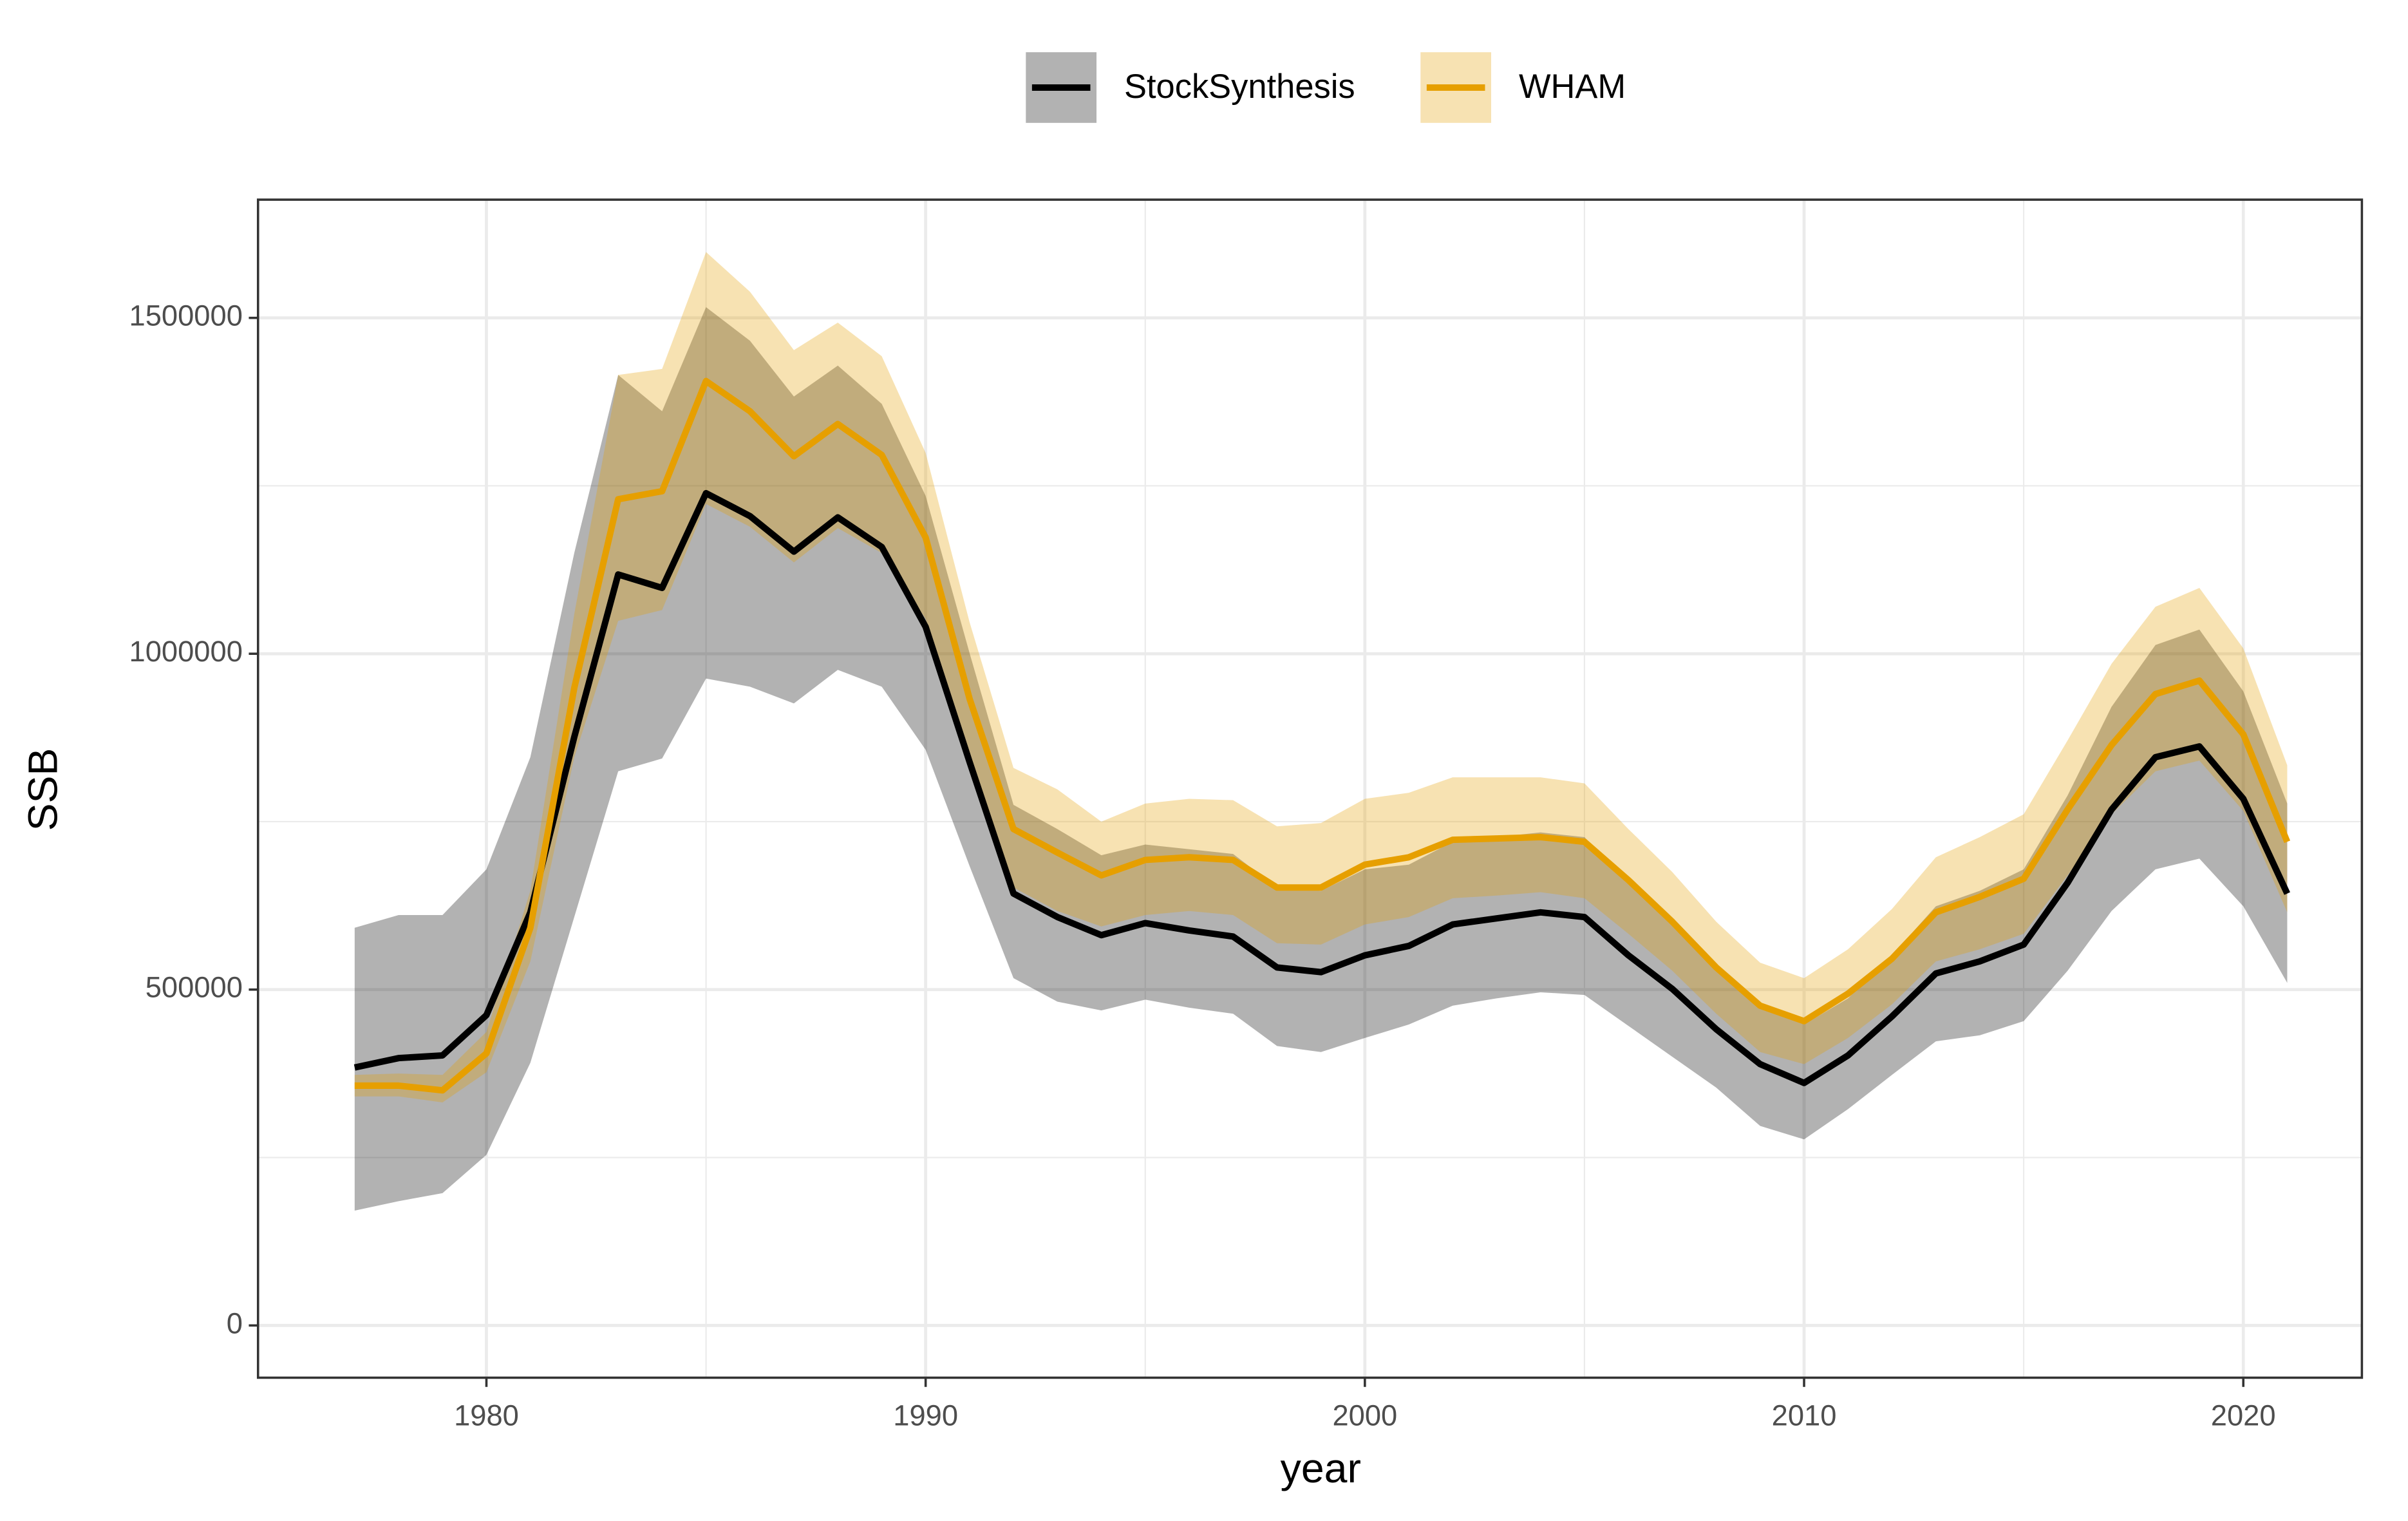 Image resolution: width=2408 pixels, height=1521 pixels. I want to click on y-tick-label: 500000, so click(194, 988).